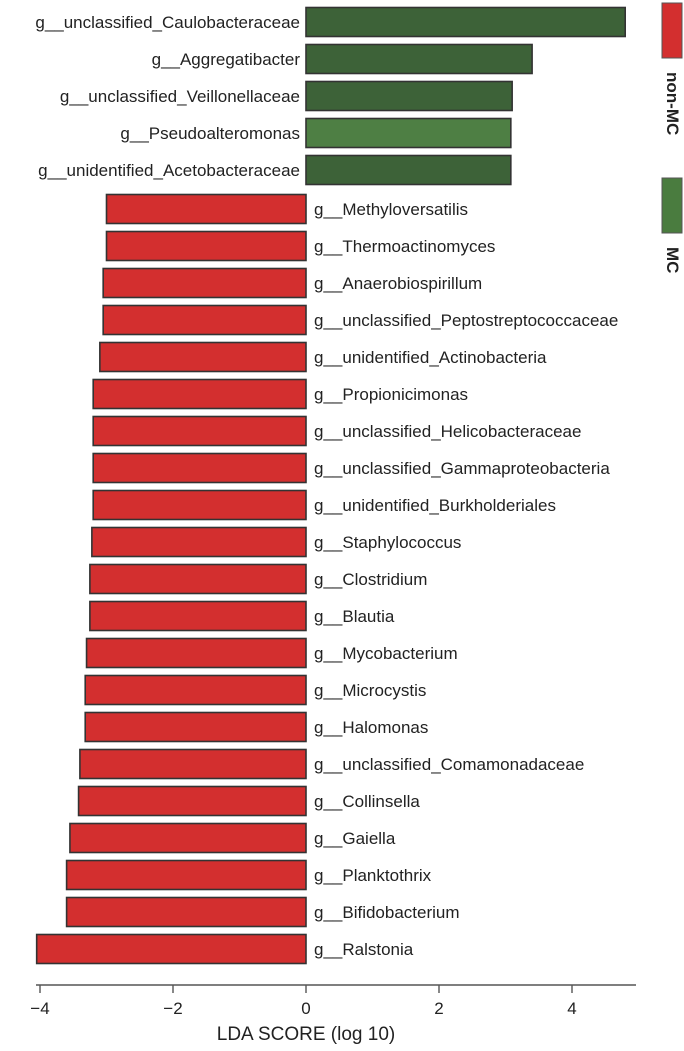 The width and height of the screenshot is (684, 1051). Describe the element at coordinates (367, 801) in the screenshot. I see `bar-label-g-collinsella: g__Collinsella` at that location.